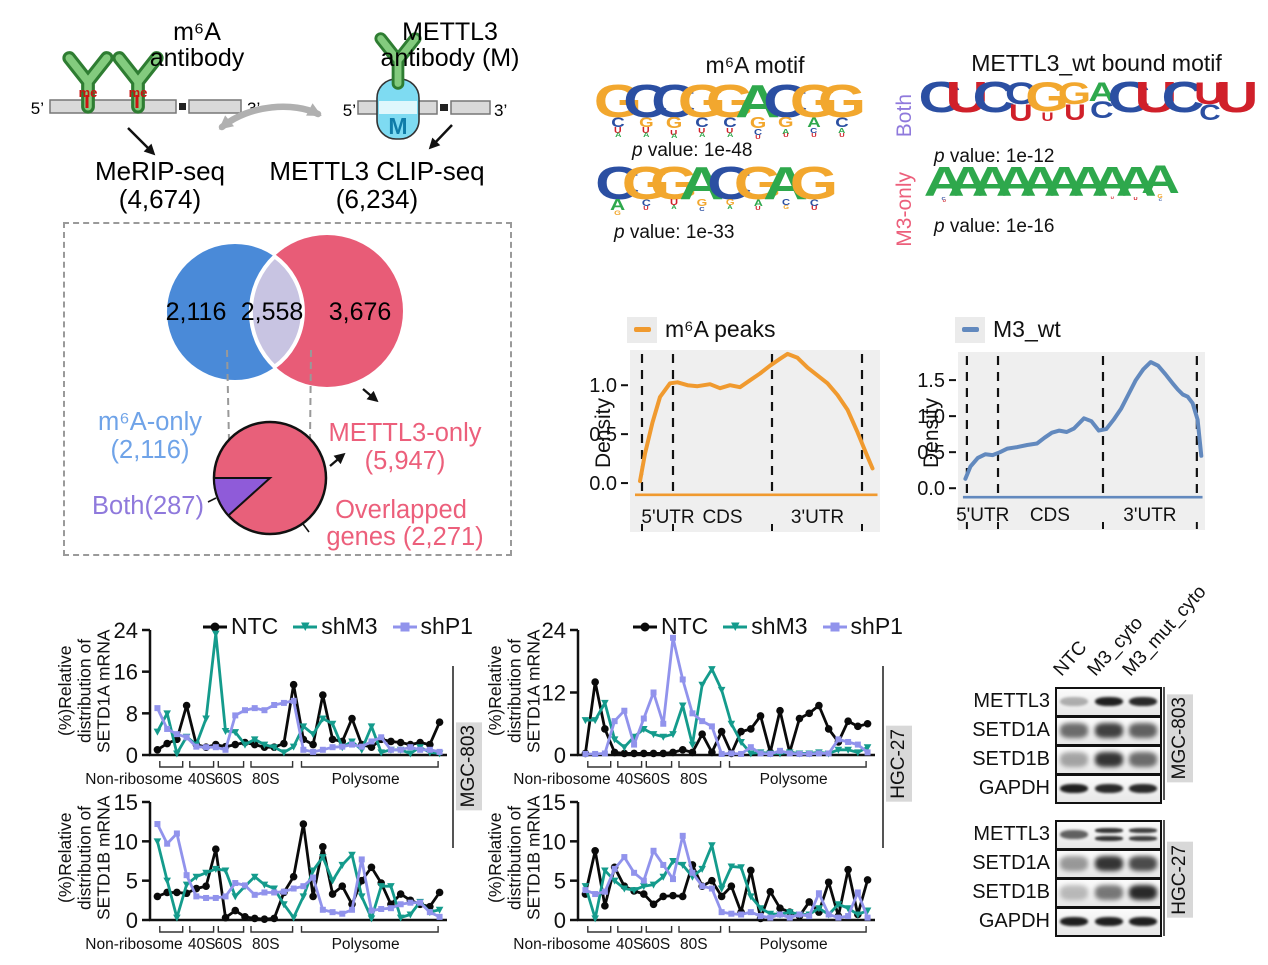 This screenshot has width=1268, height=965. What do you see at coordinates (1108, 731) in the screenshot?
I see `blot-strip-setd1a` at bounding box center [1108, 731].